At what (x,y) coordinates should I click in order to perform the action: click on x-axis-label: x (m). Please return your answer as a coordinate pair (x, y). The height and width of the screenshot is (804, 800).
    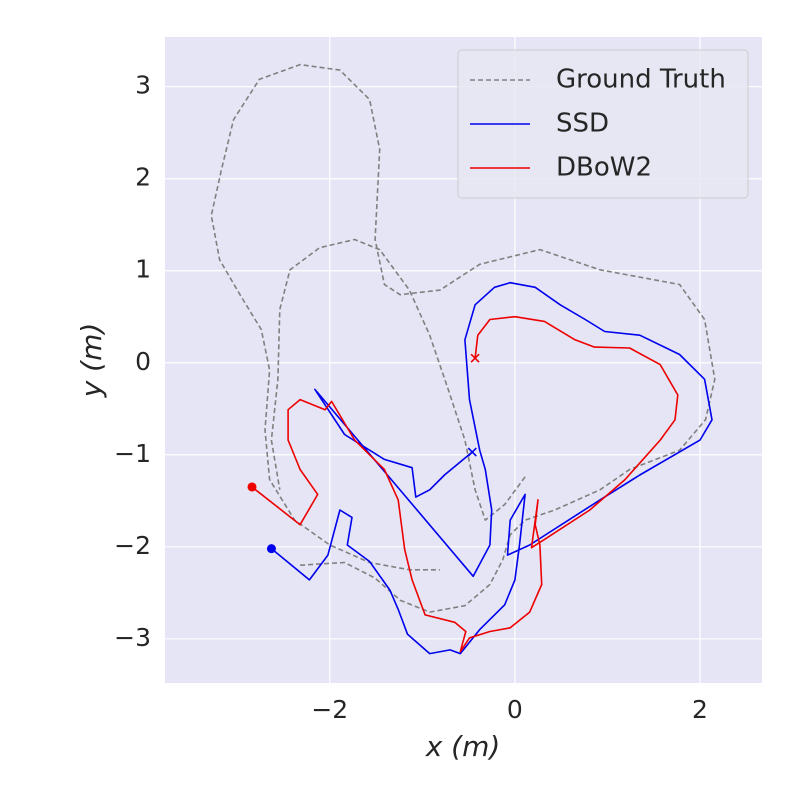
    Looking at the image, I should click on (463, 746).